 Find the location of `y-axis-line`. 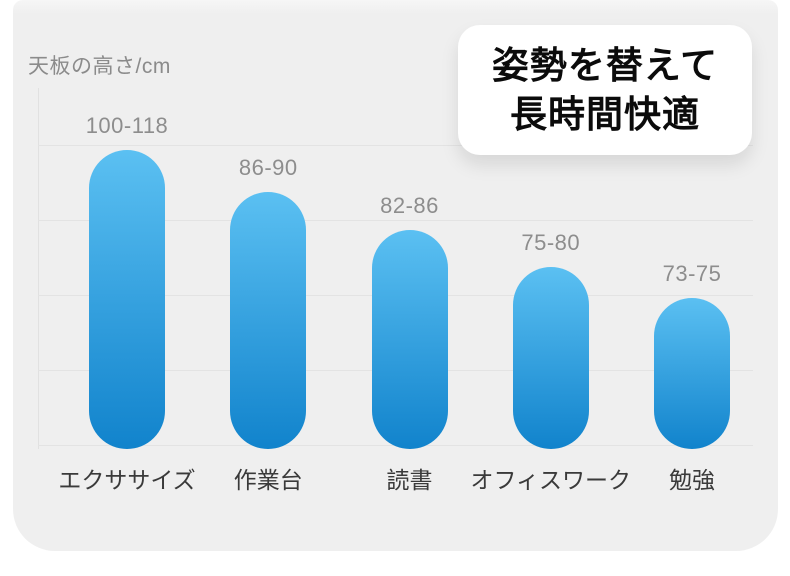

y-axis-line is located at coordinates (38, 268).